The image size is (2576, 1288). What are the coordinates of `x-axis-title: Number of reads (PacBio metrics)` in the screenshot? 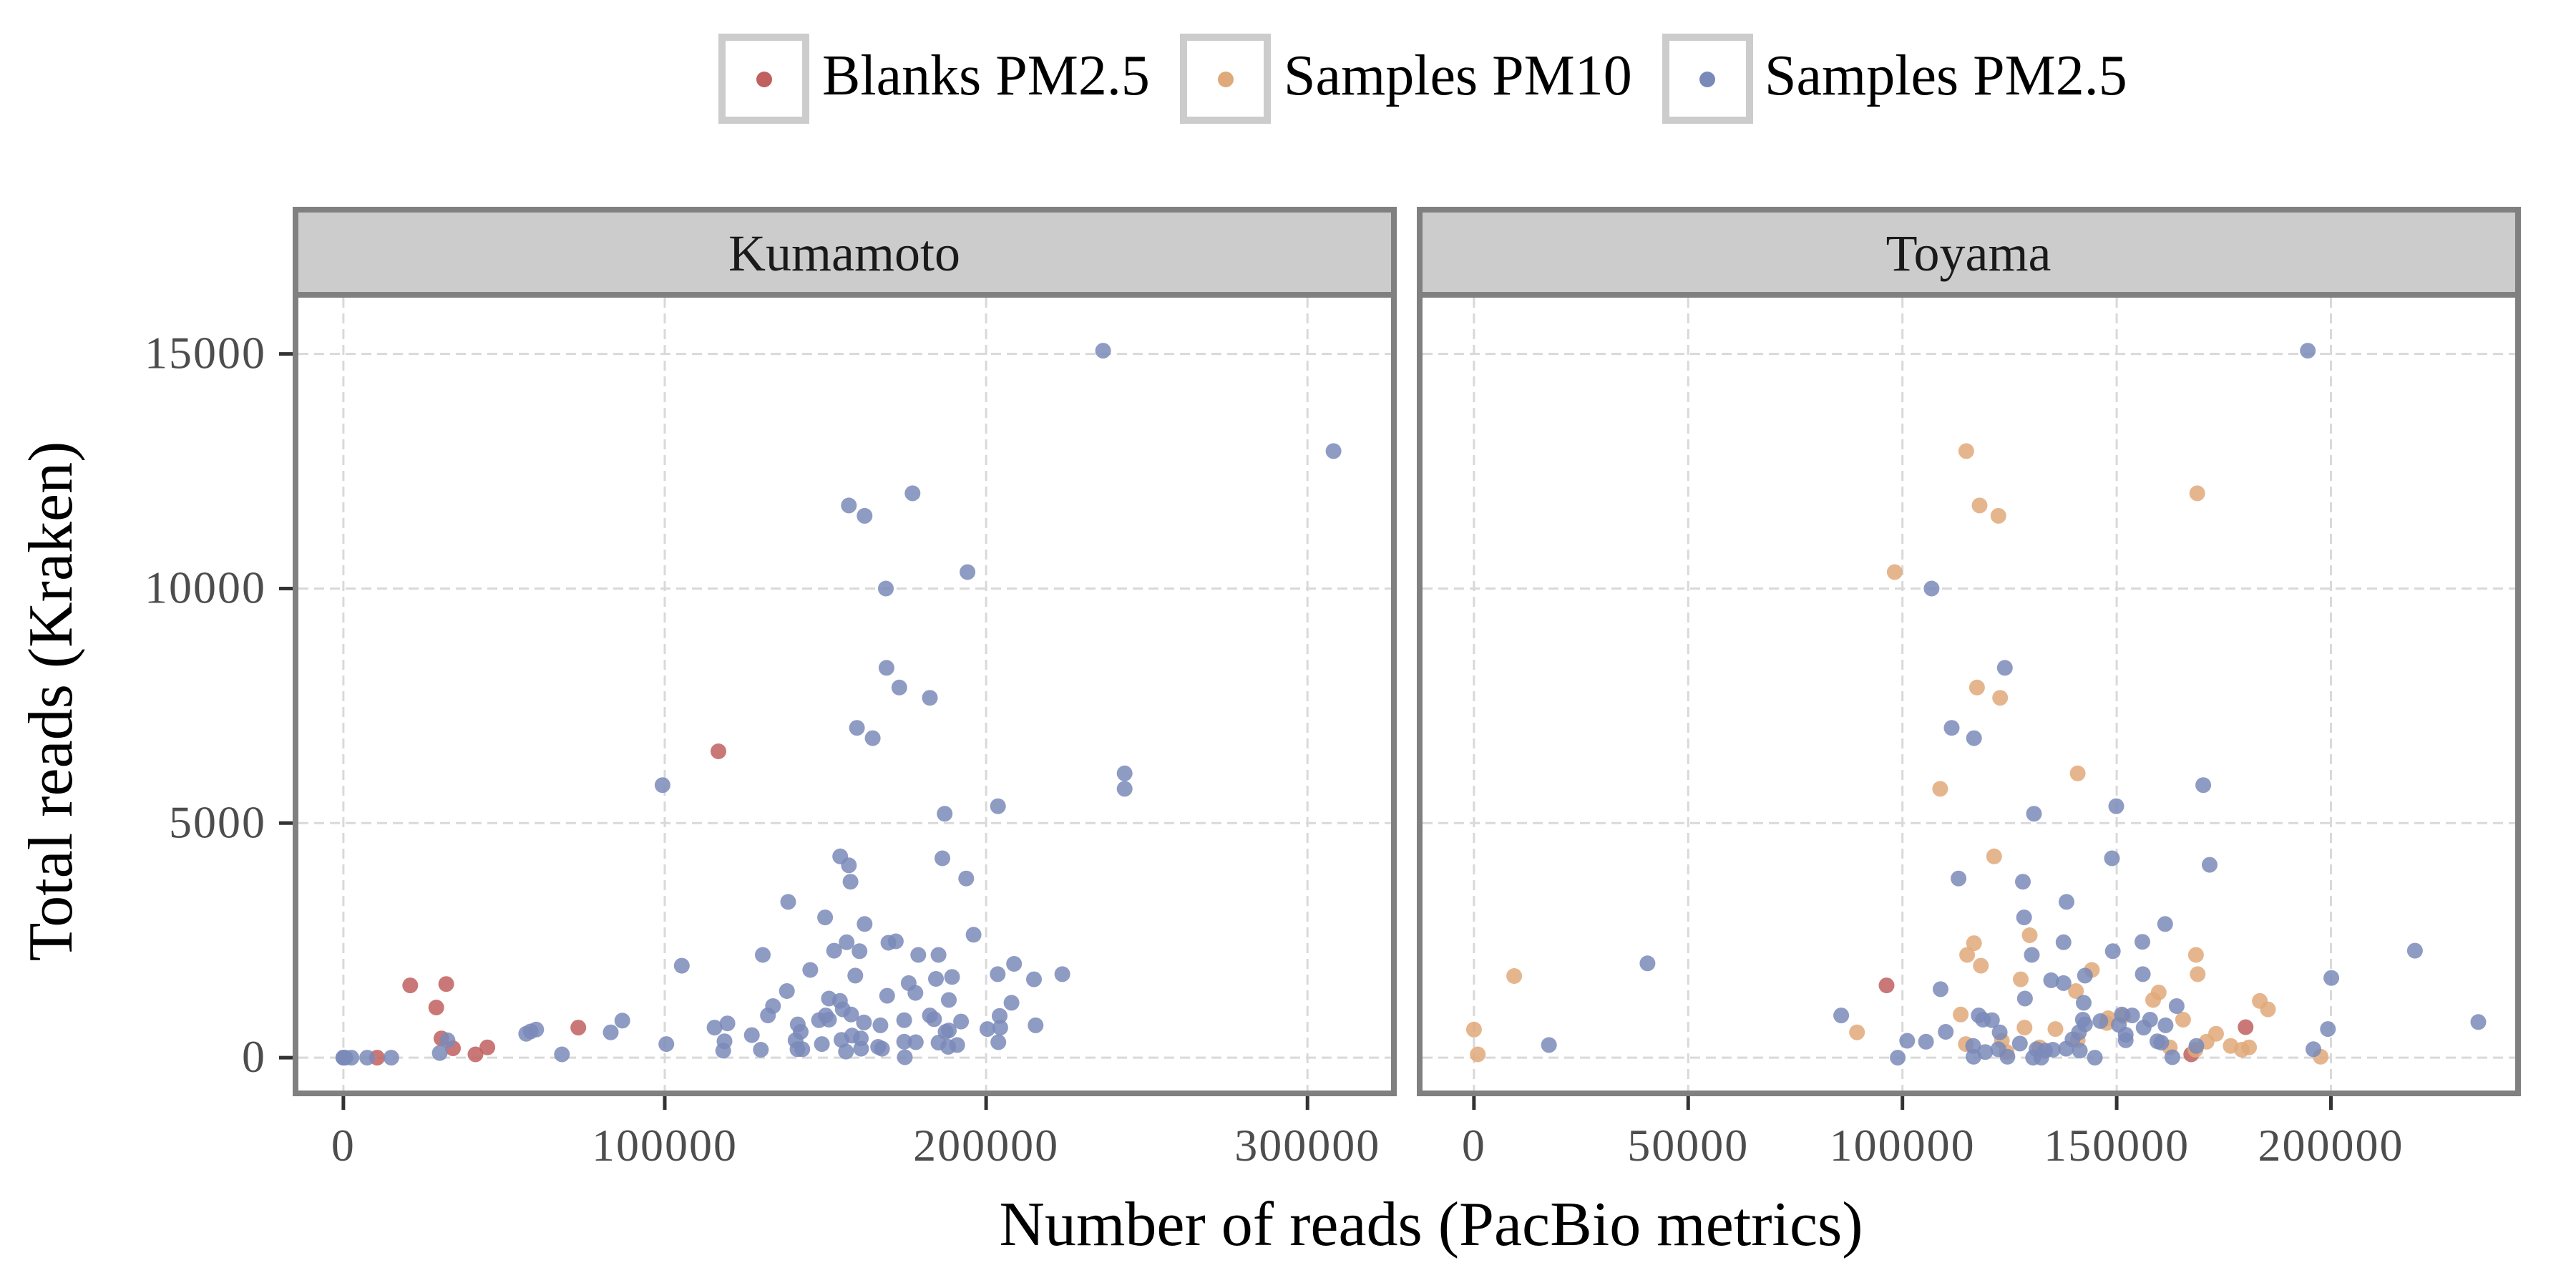 It's located at (1431, 1224).